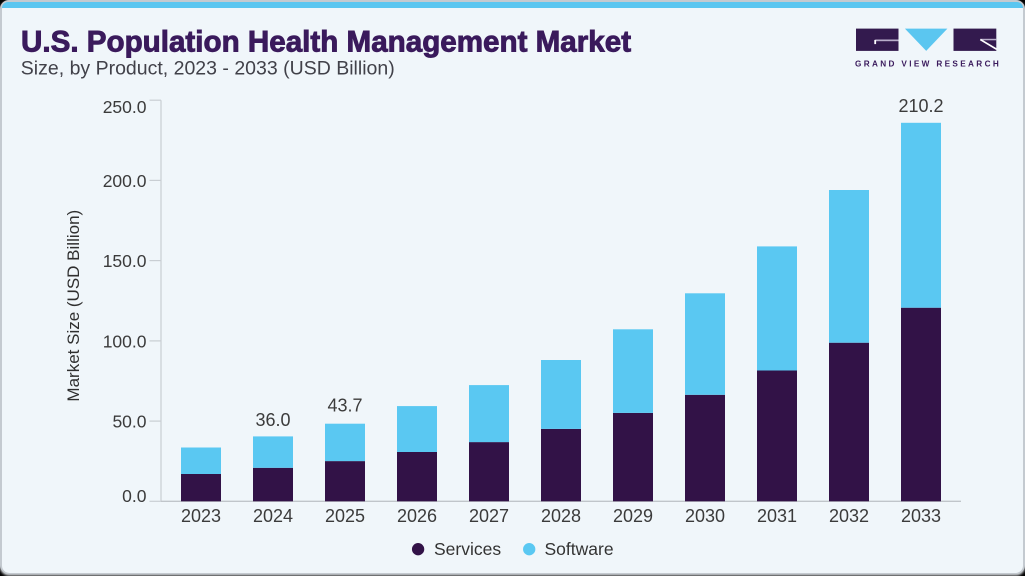 This screenshot has height=576, width=1025. What do you see at coordinates (849, 516) in the screenshot?
I see `svg-text: 2032` at bounding box center [849, 516].